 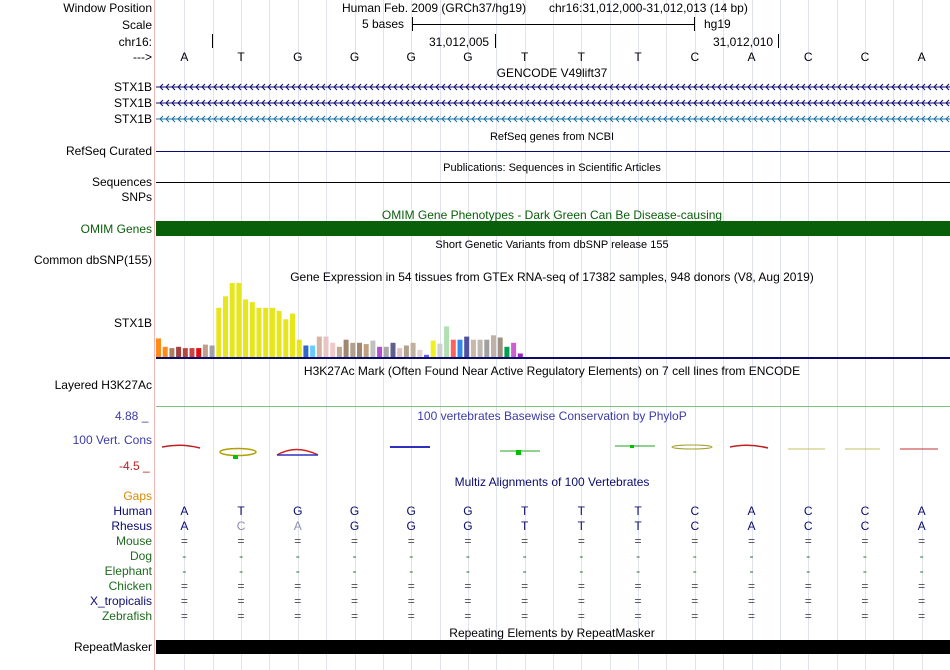 What do you see at coordinates (553, 228) in the screenshot?
I see `omim-gene-bar` at bounding box center [553, 228].